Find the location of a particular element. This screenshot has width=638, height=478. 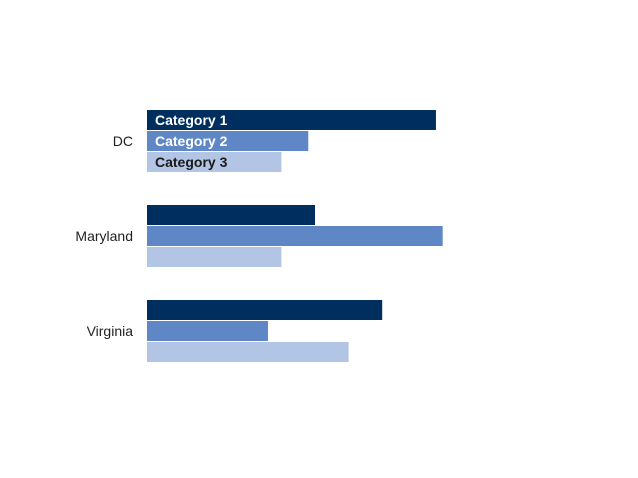

series-label-category-2: Category 2 is located at coordinates (191, 141).